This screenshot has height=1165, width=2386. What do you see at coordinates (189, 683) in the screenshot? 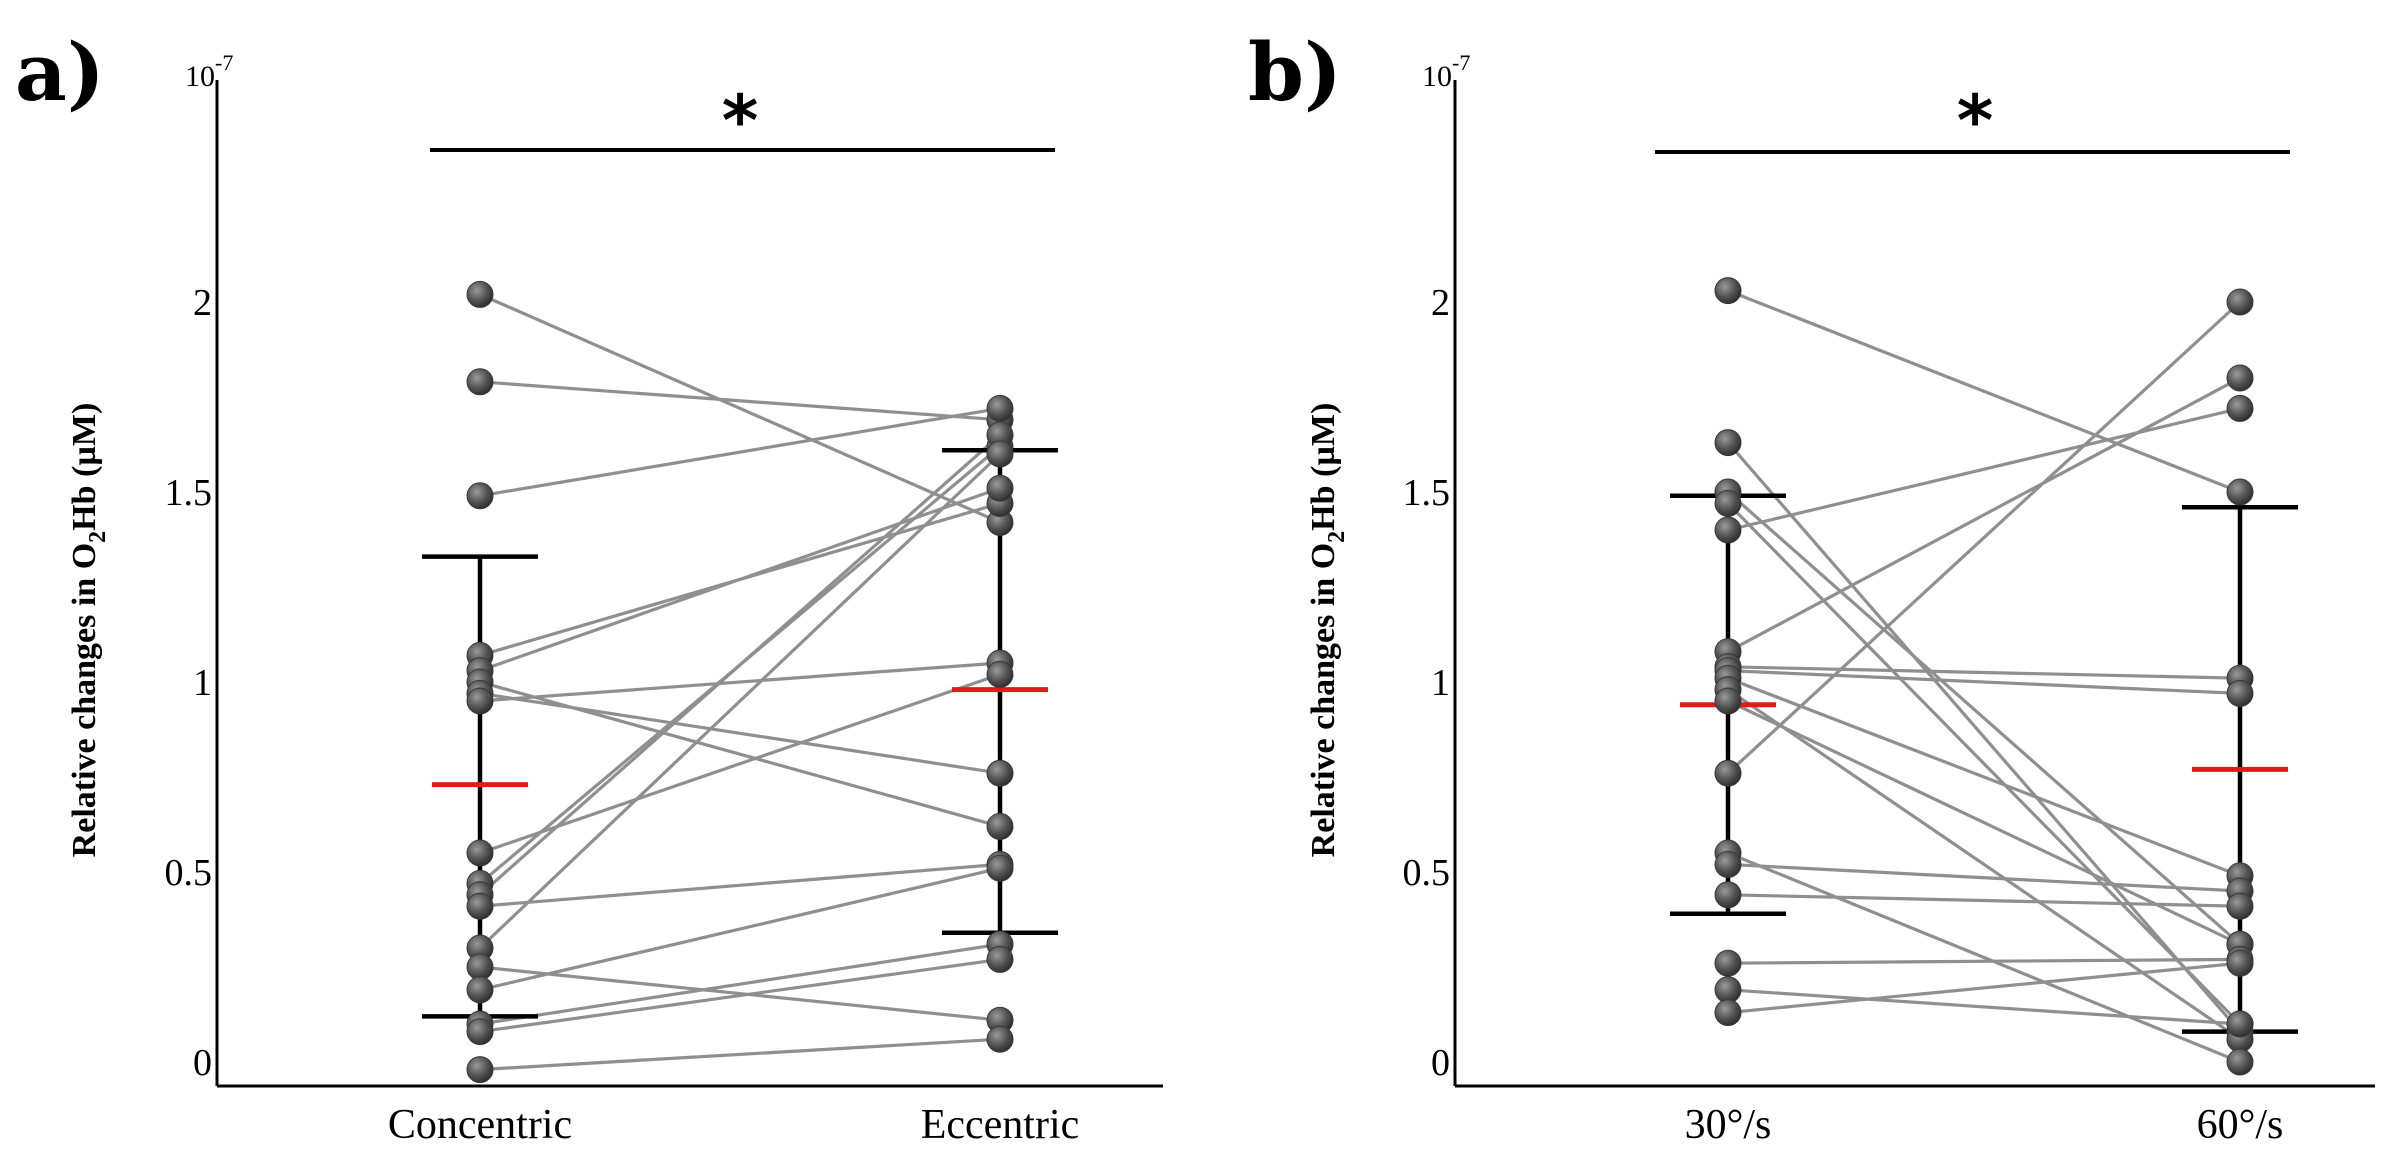
I see `panel-a-tick-labels: 0 0.5 1 1.5 2` at bounding box center [189, 683].